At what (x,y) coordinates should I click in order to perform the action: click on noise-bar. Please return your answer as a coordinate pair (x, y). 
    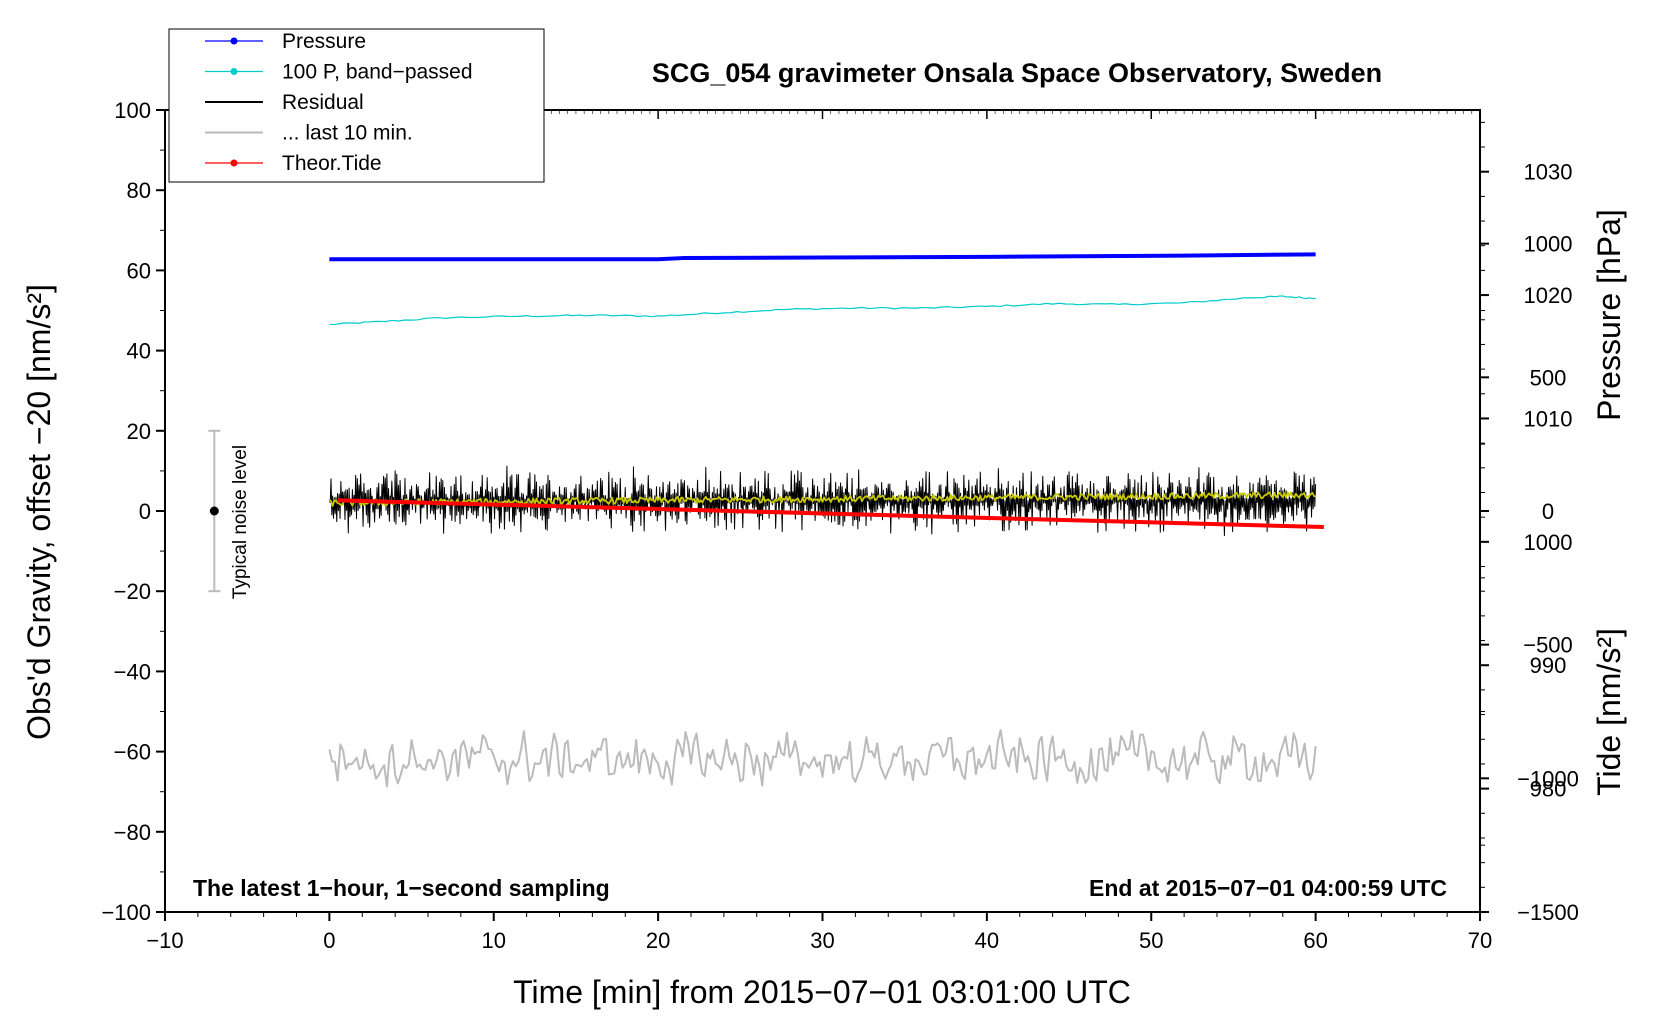
    Looking at the image, I should click on (214, 511).